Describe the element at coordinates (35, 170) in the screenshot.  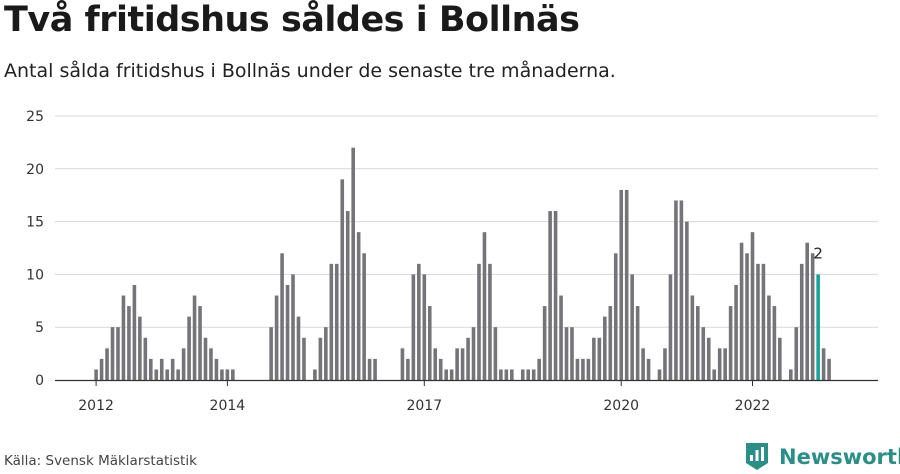
I see `y-tick-label: 20` at that location.